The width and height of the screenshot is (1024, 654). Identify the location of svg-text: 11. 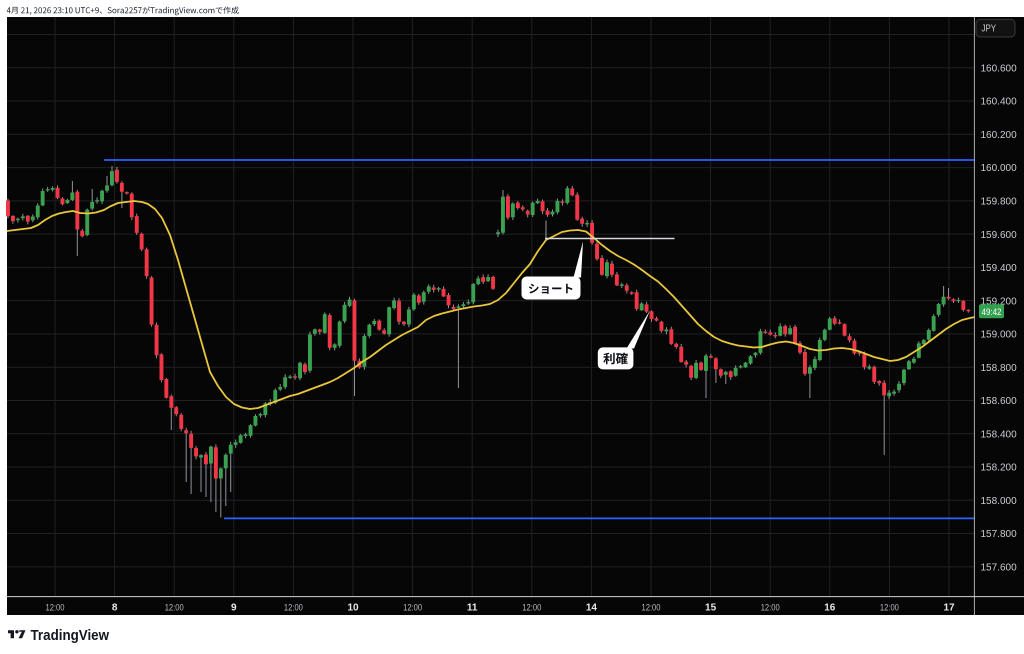
(472, 608).